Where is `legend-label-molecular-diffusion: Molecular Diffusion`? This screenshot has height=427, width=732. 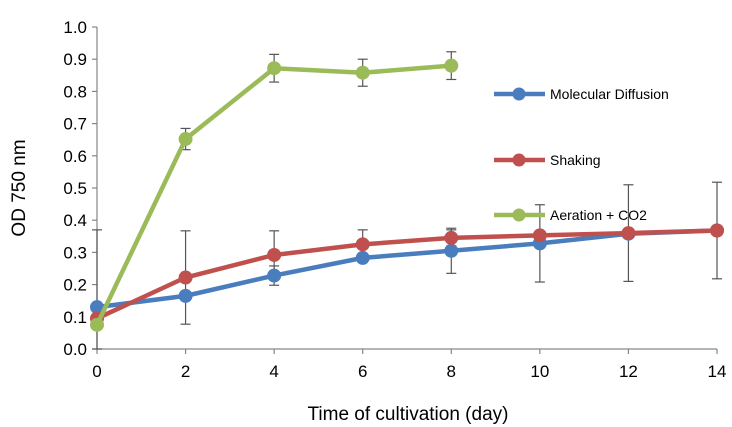
legend-label-molecular-diffusion: Molecular Diffusion is located at coordinates (609, 94).